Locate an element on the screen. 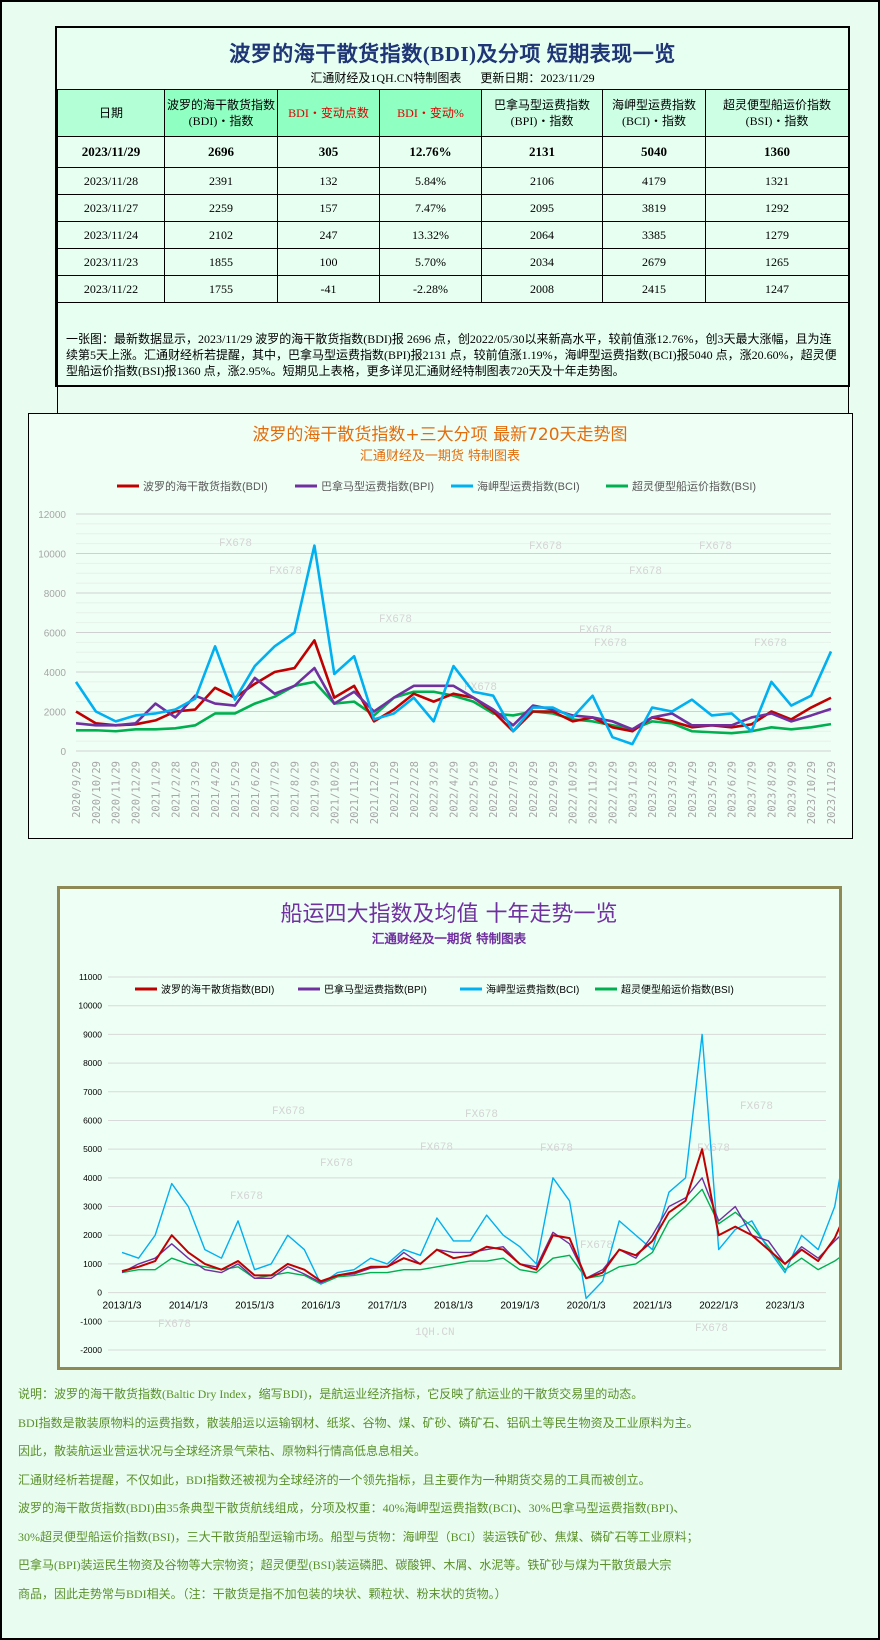 The image size is (880, 1640). table-cell: 2131 is located at coordinates (542, 152).